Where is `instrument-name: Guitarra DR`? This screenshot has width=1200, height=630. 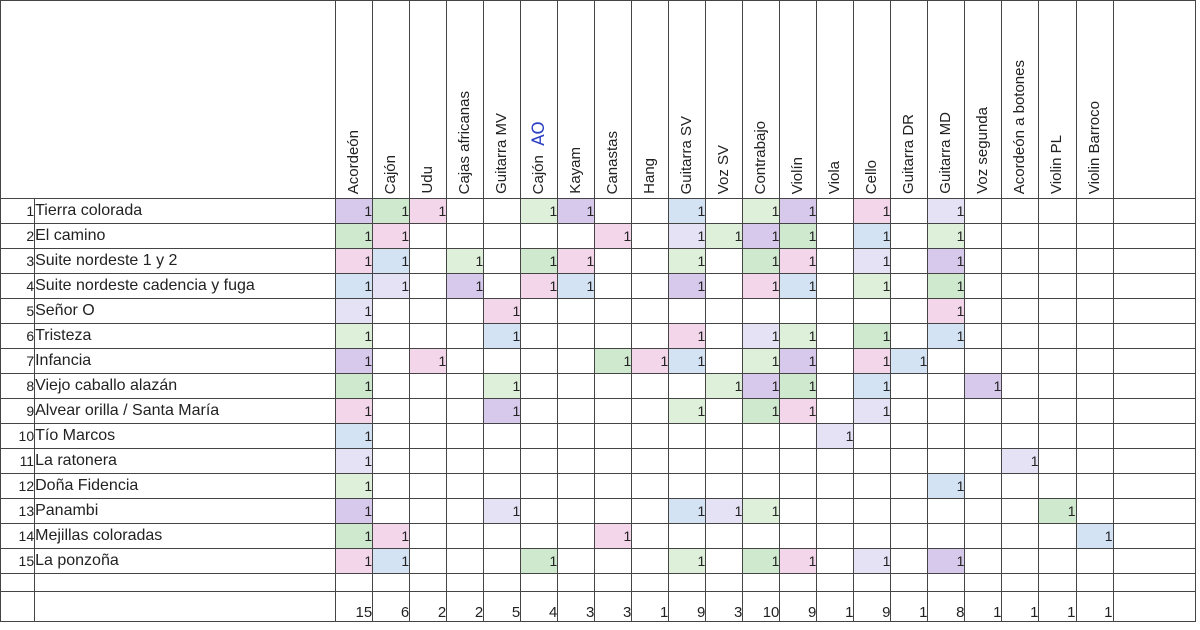
instrument-name: Guitarra DR is located at coordinates (909, 153).